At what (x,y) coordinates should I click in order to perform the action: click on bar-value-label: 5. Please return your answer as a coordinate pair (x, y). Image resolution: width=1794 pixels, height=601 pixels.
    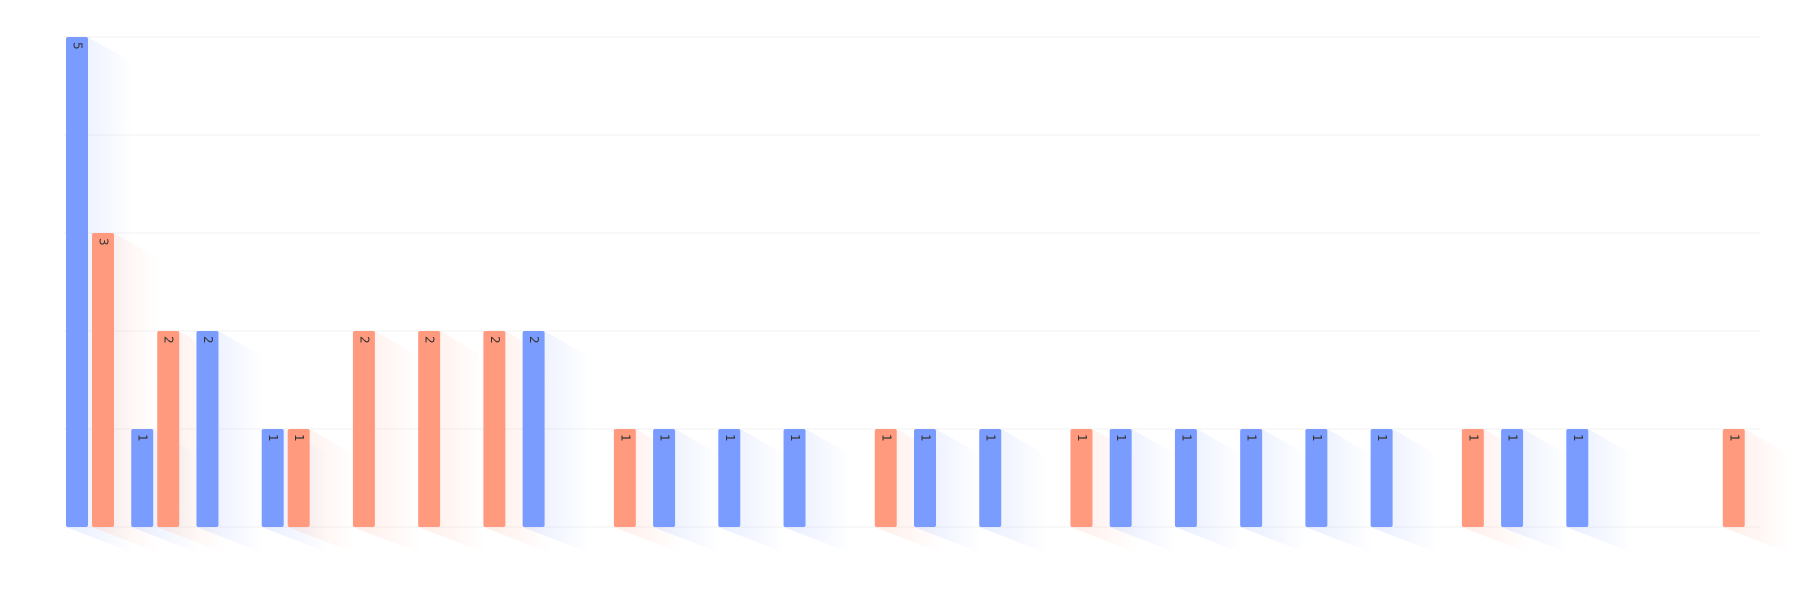
    Looking at the image, I should click on (78, 46).